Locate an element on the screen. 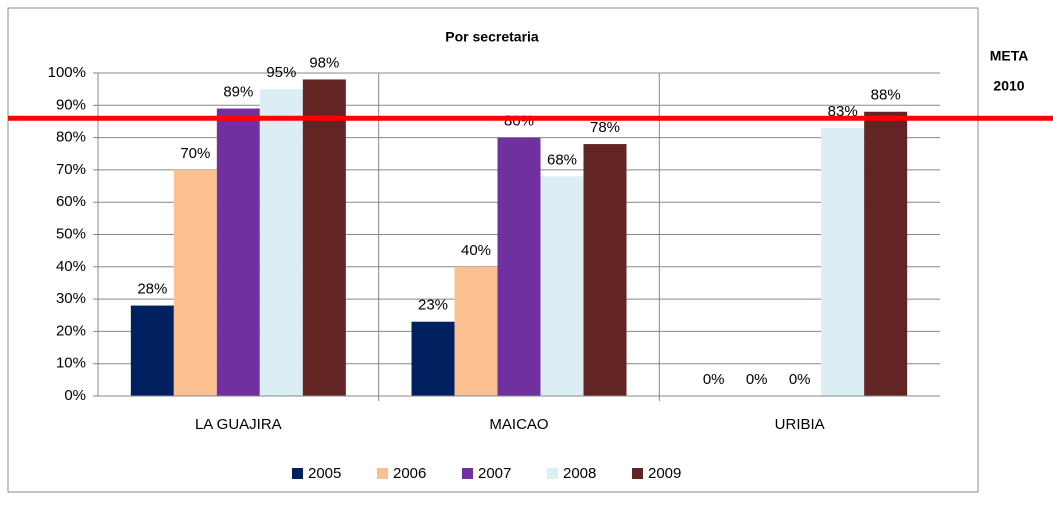 The width and height of the screenshot is (1053, 505). y-tick-label: 0% is located at coordinates (75, 395).